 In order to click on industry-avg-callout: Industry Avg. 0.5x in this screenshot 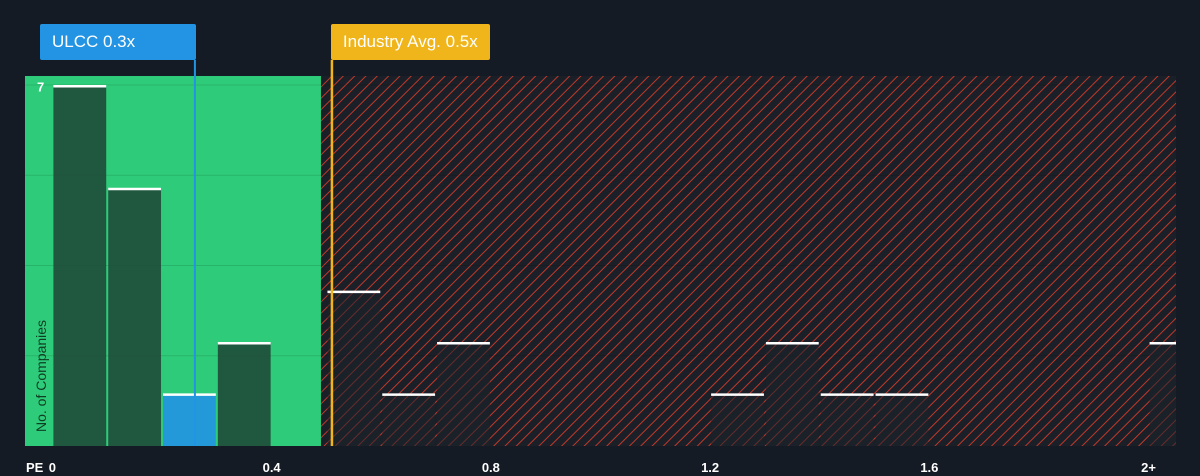, I will do `click(410, 42)`.